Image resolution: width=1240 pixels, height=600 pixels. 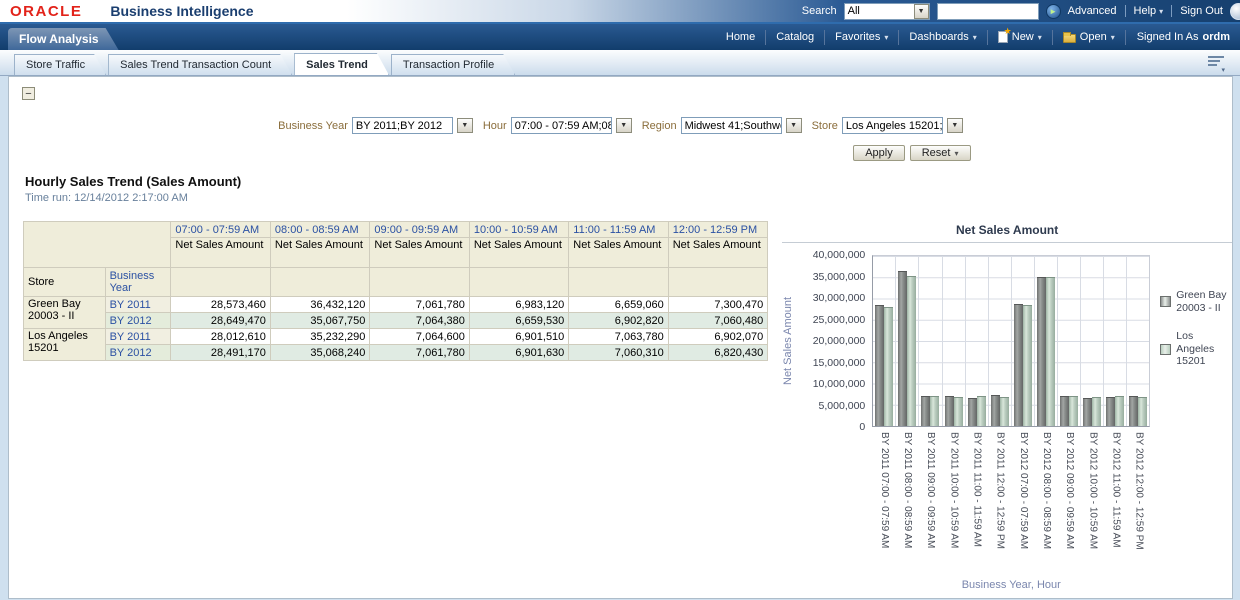 What do you see at coordinates (1022, 37) in the screenshot?
I see `nav-label: New` at bounding box center [1022, 37].